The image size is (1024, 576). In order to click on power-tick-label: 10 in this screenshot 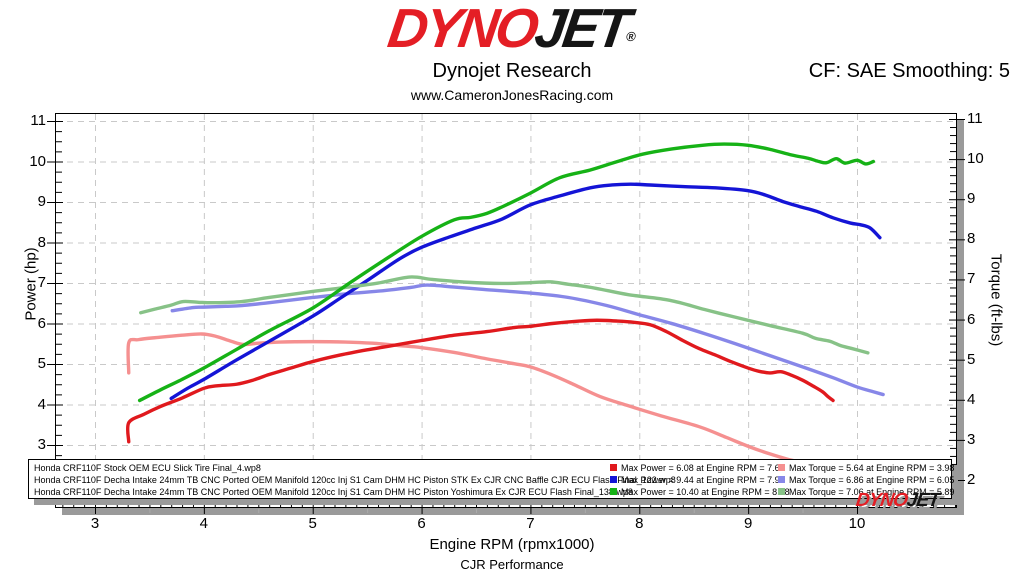, I will do `click(37, 161)`.